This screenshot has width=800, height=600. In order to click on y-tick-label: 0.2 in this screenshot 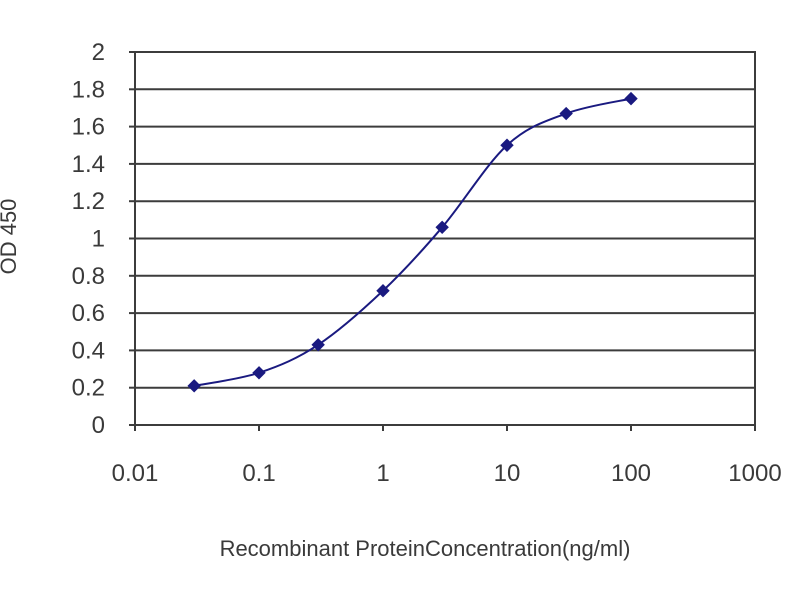, I will do `click(88, 388)`.